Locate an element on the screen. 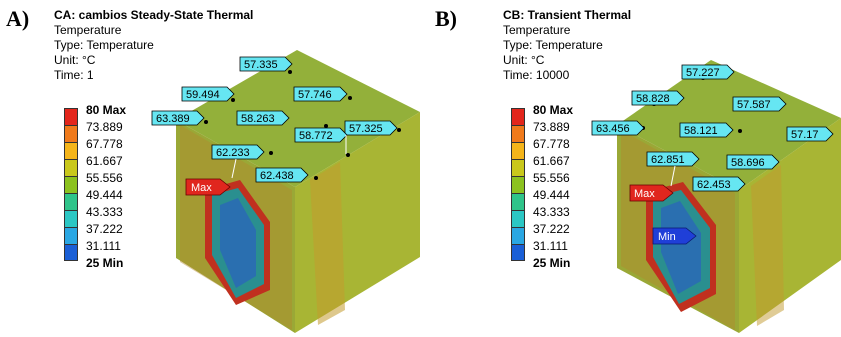 This screenshot has width=841, height=337. probe-callout: 57.325 is located at coordinates (371, 128).